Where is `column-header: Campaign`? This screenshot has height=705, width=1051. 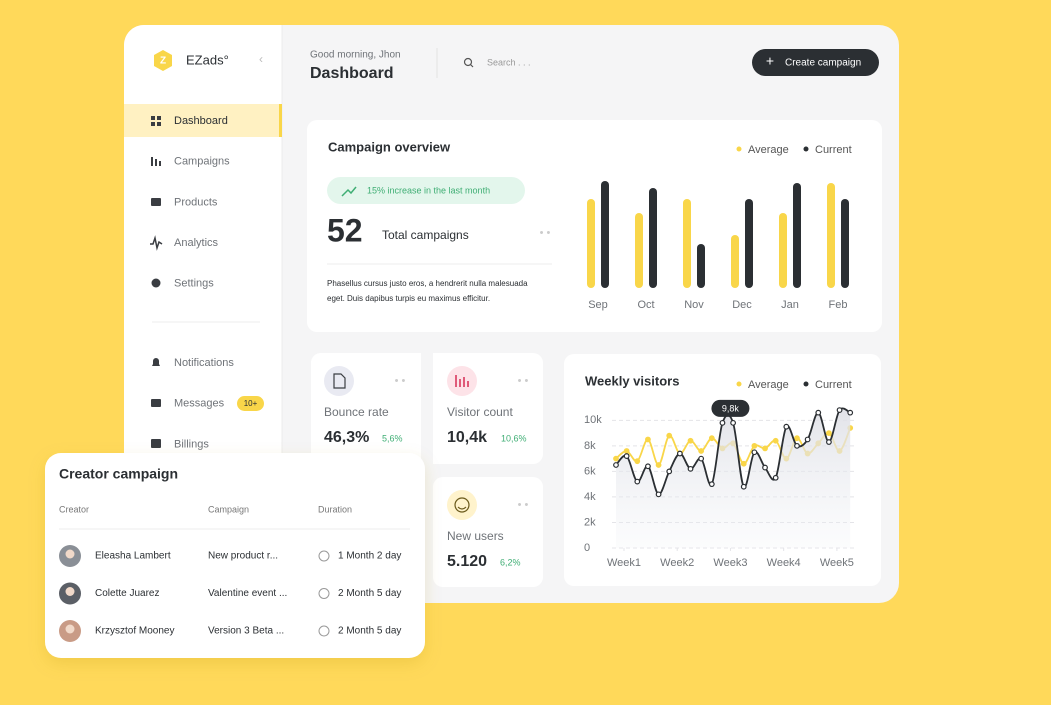 column-header: Campaign is located at coordinates (228, 509).